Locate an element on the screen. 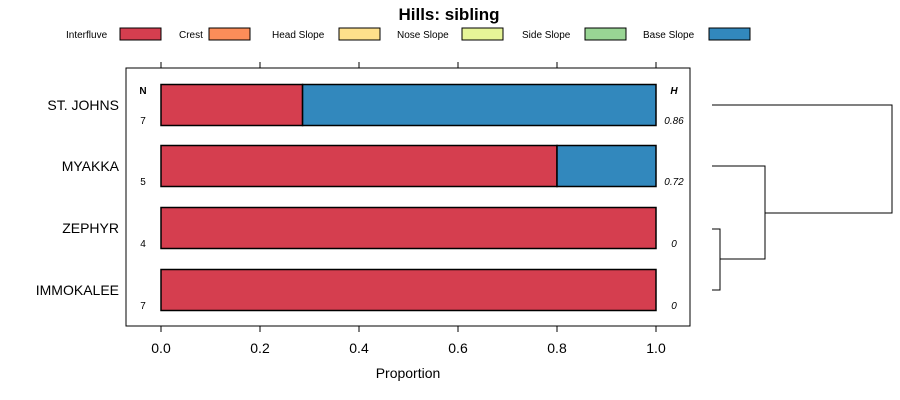 This screenshot has height=400, width=900. category-labels: ST. JOHNS MYAKKA ZEPHYR IMMOKALEE is located at coordinates (78, 197).